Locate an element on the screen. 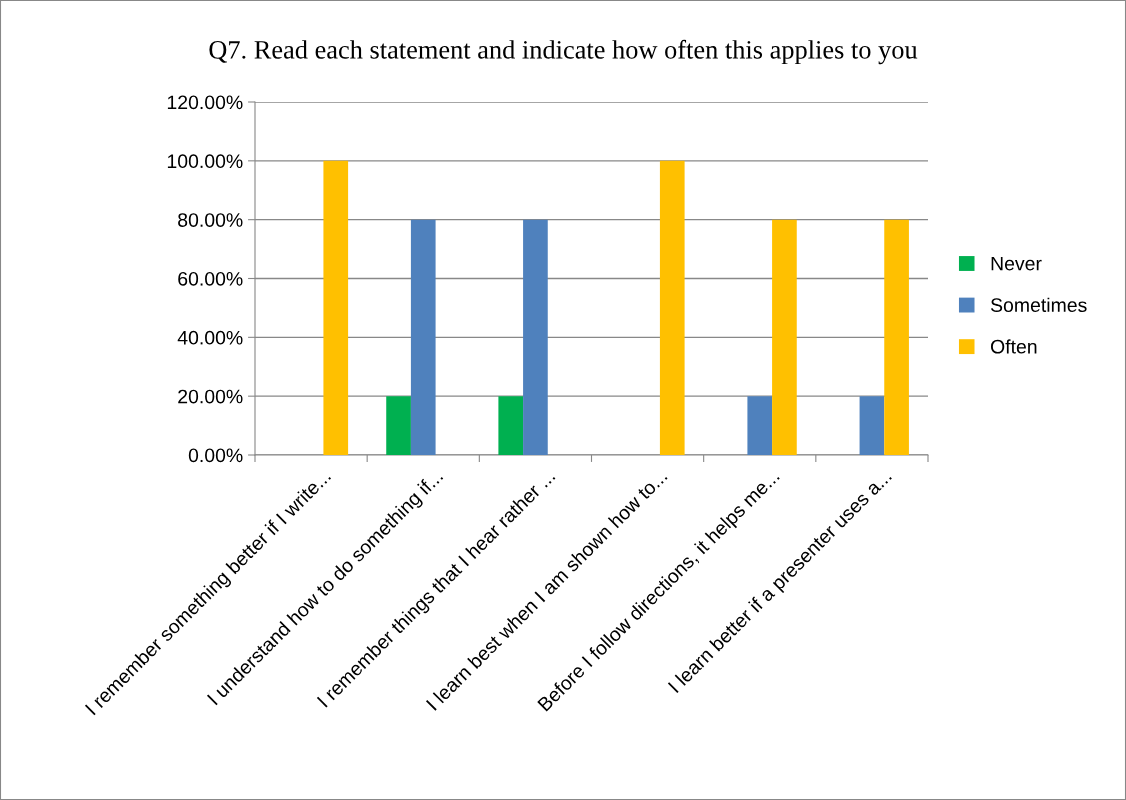  y-tick-label: 60.00% is located at coordinates (210, 278).